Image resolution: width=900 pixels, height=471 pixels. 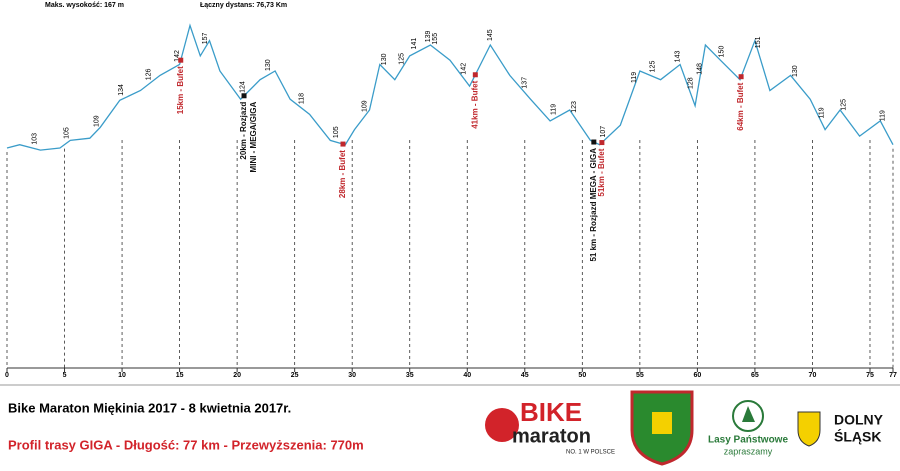 What do you see at coordinates (84, 5) in the screenshot?
I see `stat: Maks. wysokość: 167 m` at bounding box center [84, 5].